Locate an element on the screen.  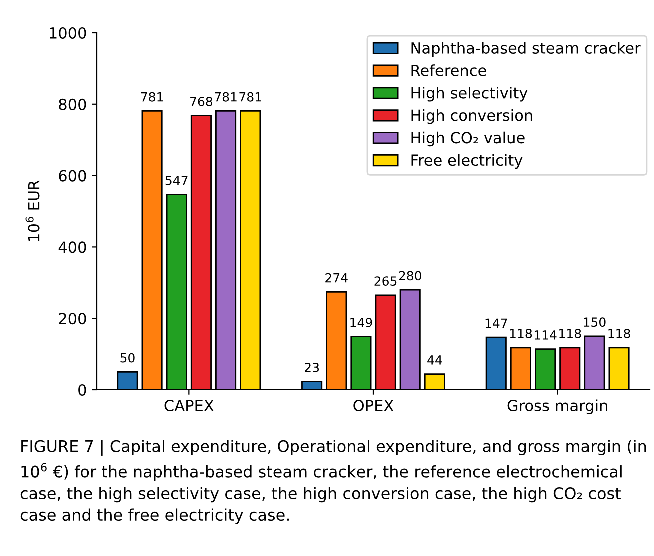
data-label: 23 is located at coordinates (312, 367).